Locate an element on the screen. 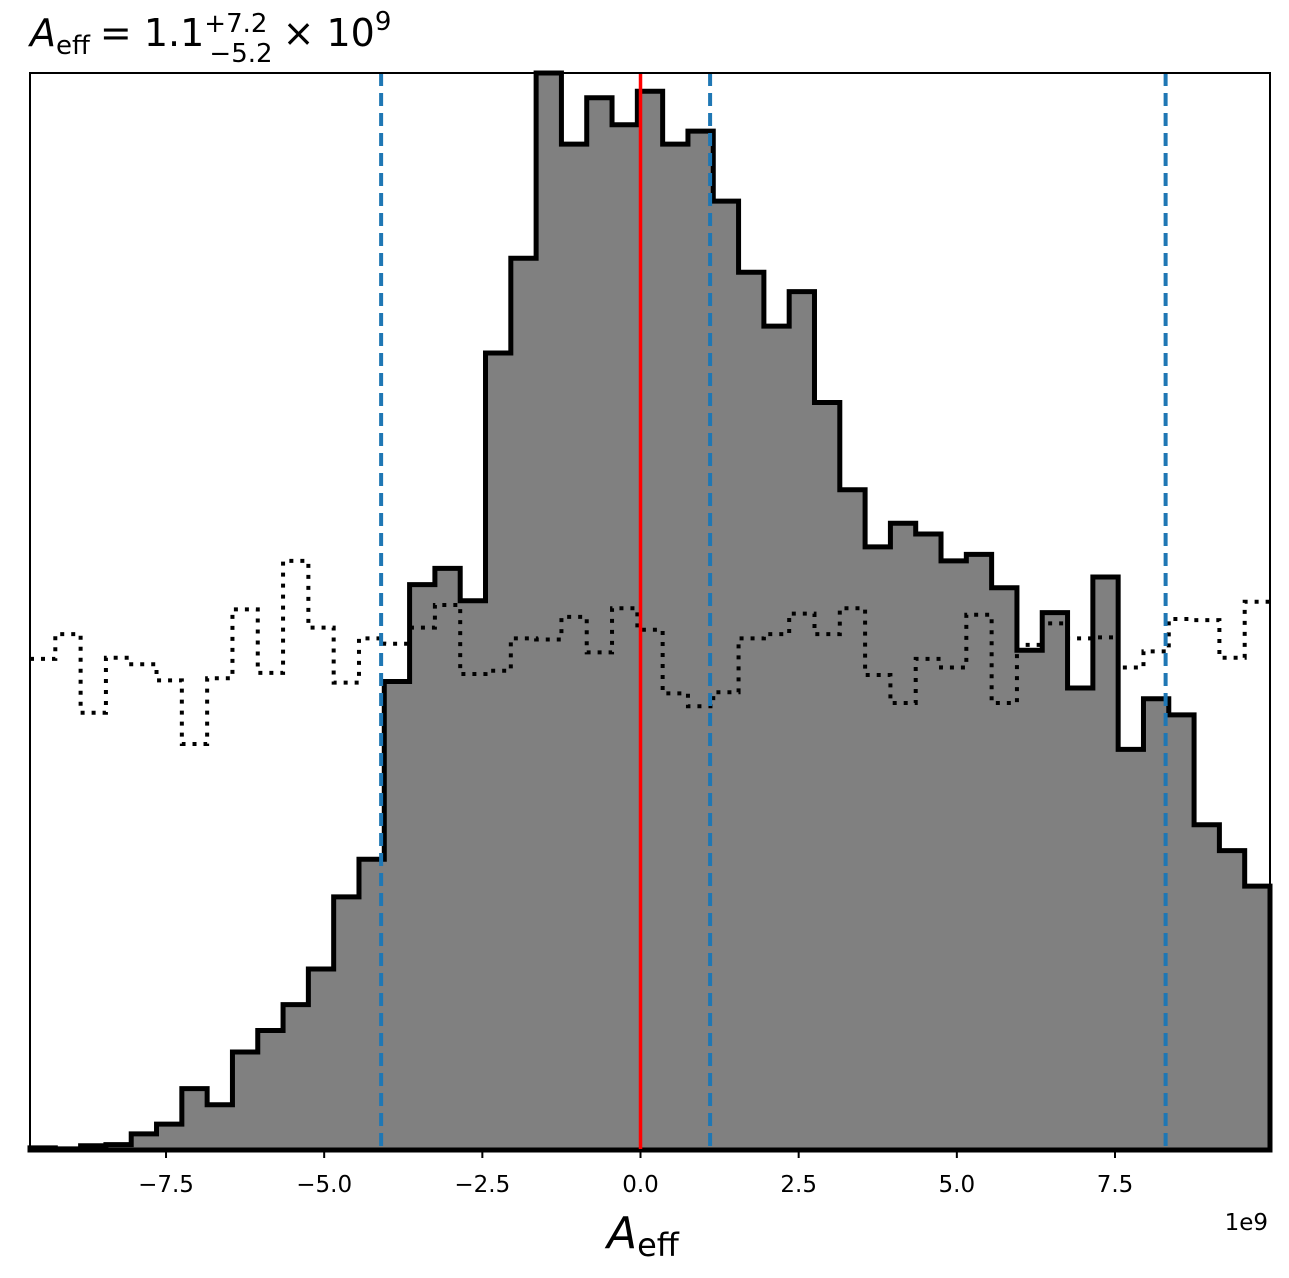 The image size is (1289, 1278). x-tick-label: −2.5 is located at coordinates (482, 1185).